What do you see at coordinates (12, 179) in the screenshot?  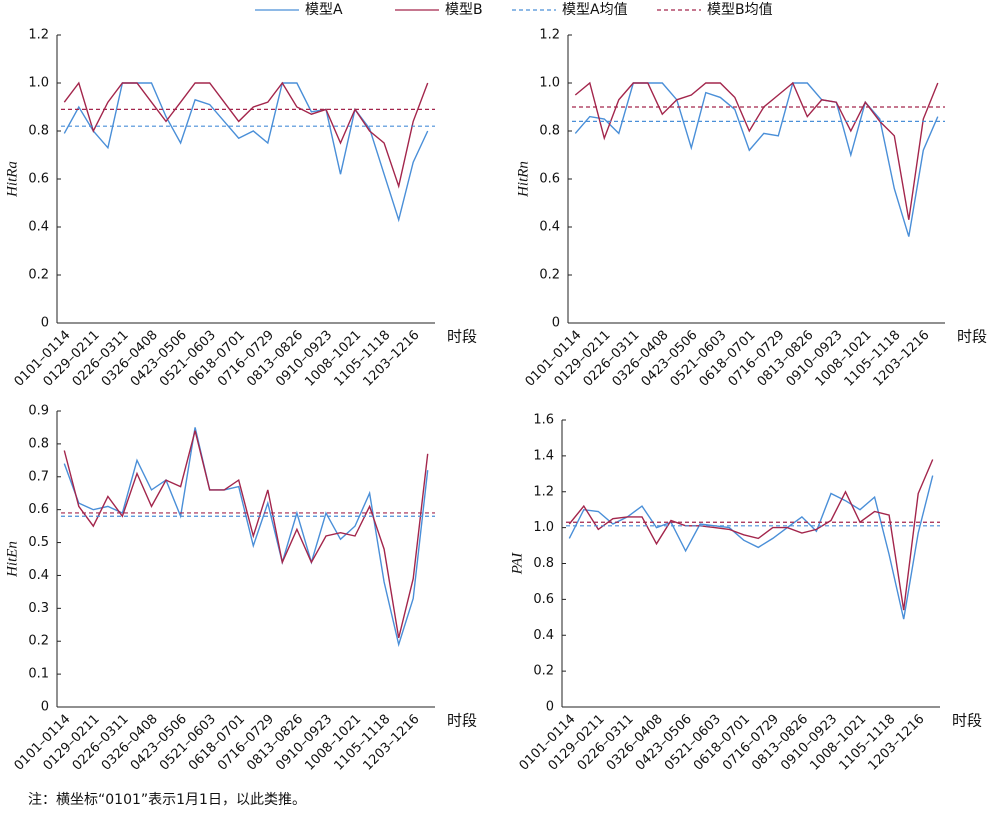 I see `y-axis-label: HitRa` at bounding box center [12, 179].